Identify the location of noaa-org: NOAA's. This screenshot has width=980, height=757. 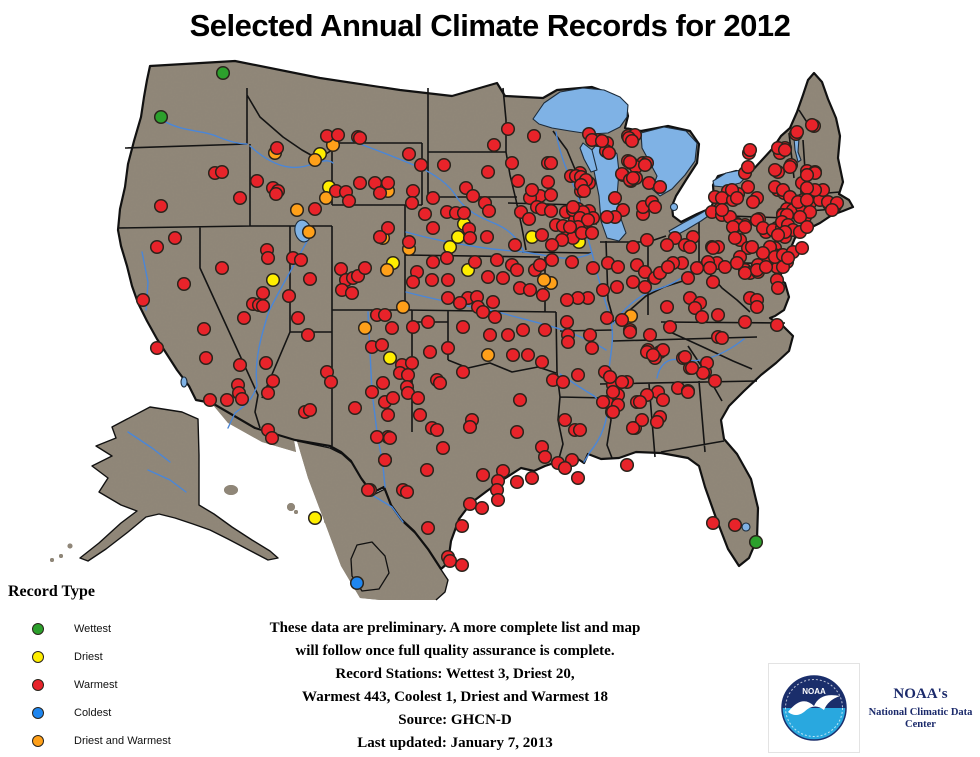
(920, 693).